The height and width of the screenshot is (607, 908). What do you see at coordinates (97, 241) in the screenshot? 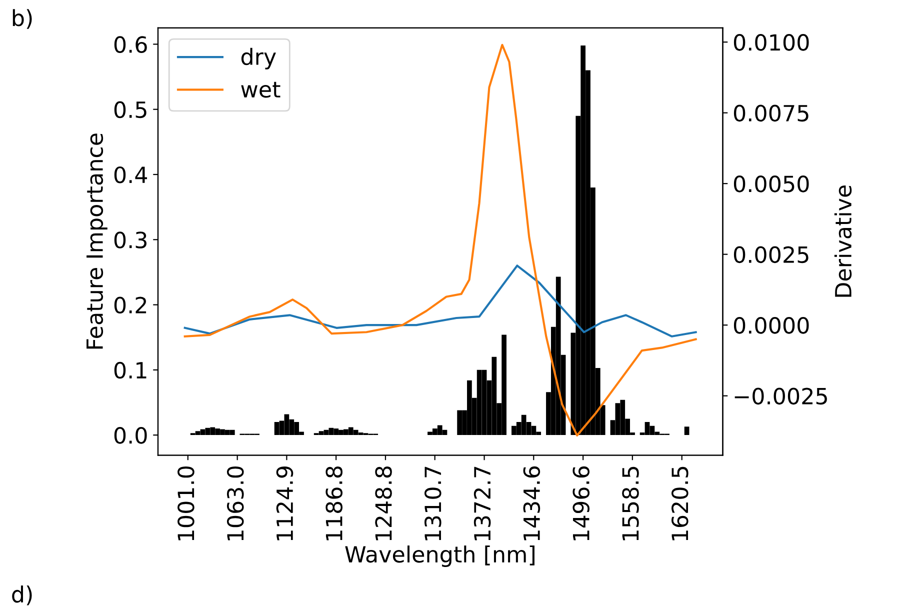
I see `y-axis-title: Feature Importance` at bounding box center [97, 241].